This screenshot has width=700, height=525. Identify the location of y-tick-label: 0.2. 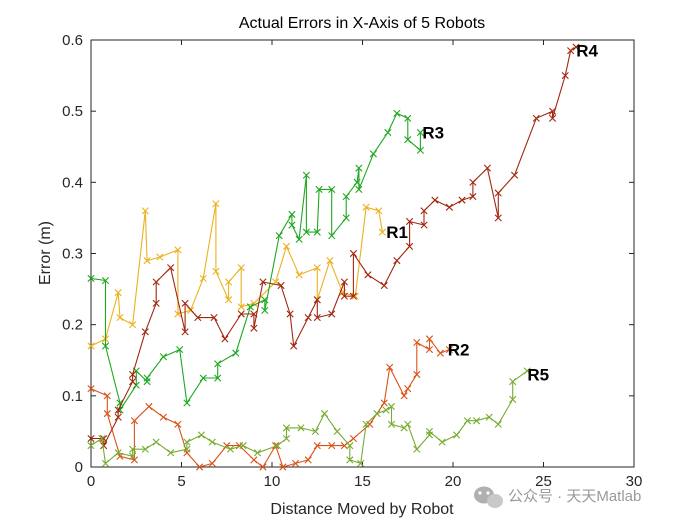
(72, 325).